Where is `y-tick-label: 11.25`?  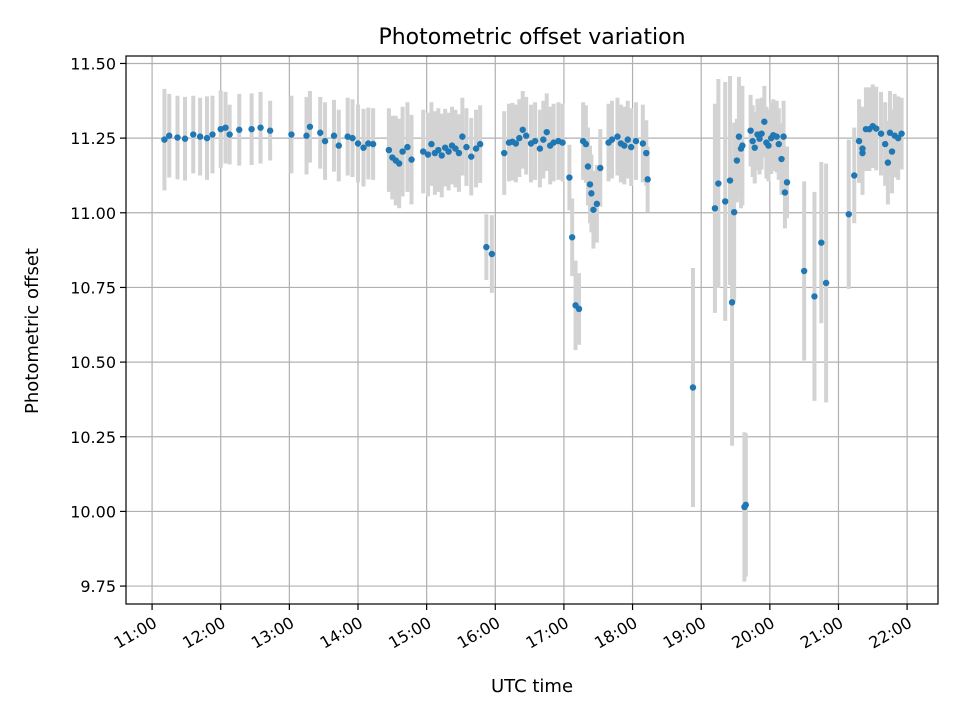
y-tick-label: 11.25 is located at coordinates (93, 138).